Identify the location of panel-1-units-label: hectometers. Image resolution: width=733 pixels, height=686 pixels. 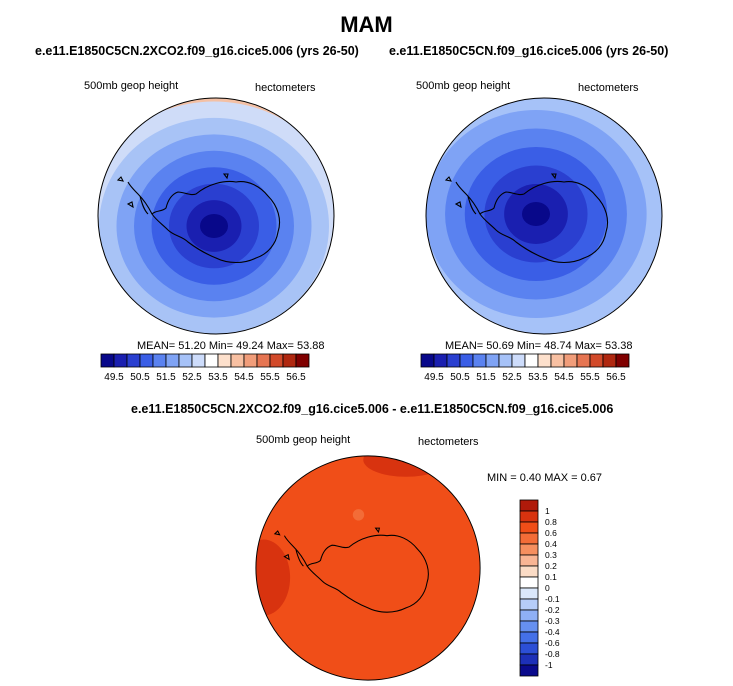
(285, 88).